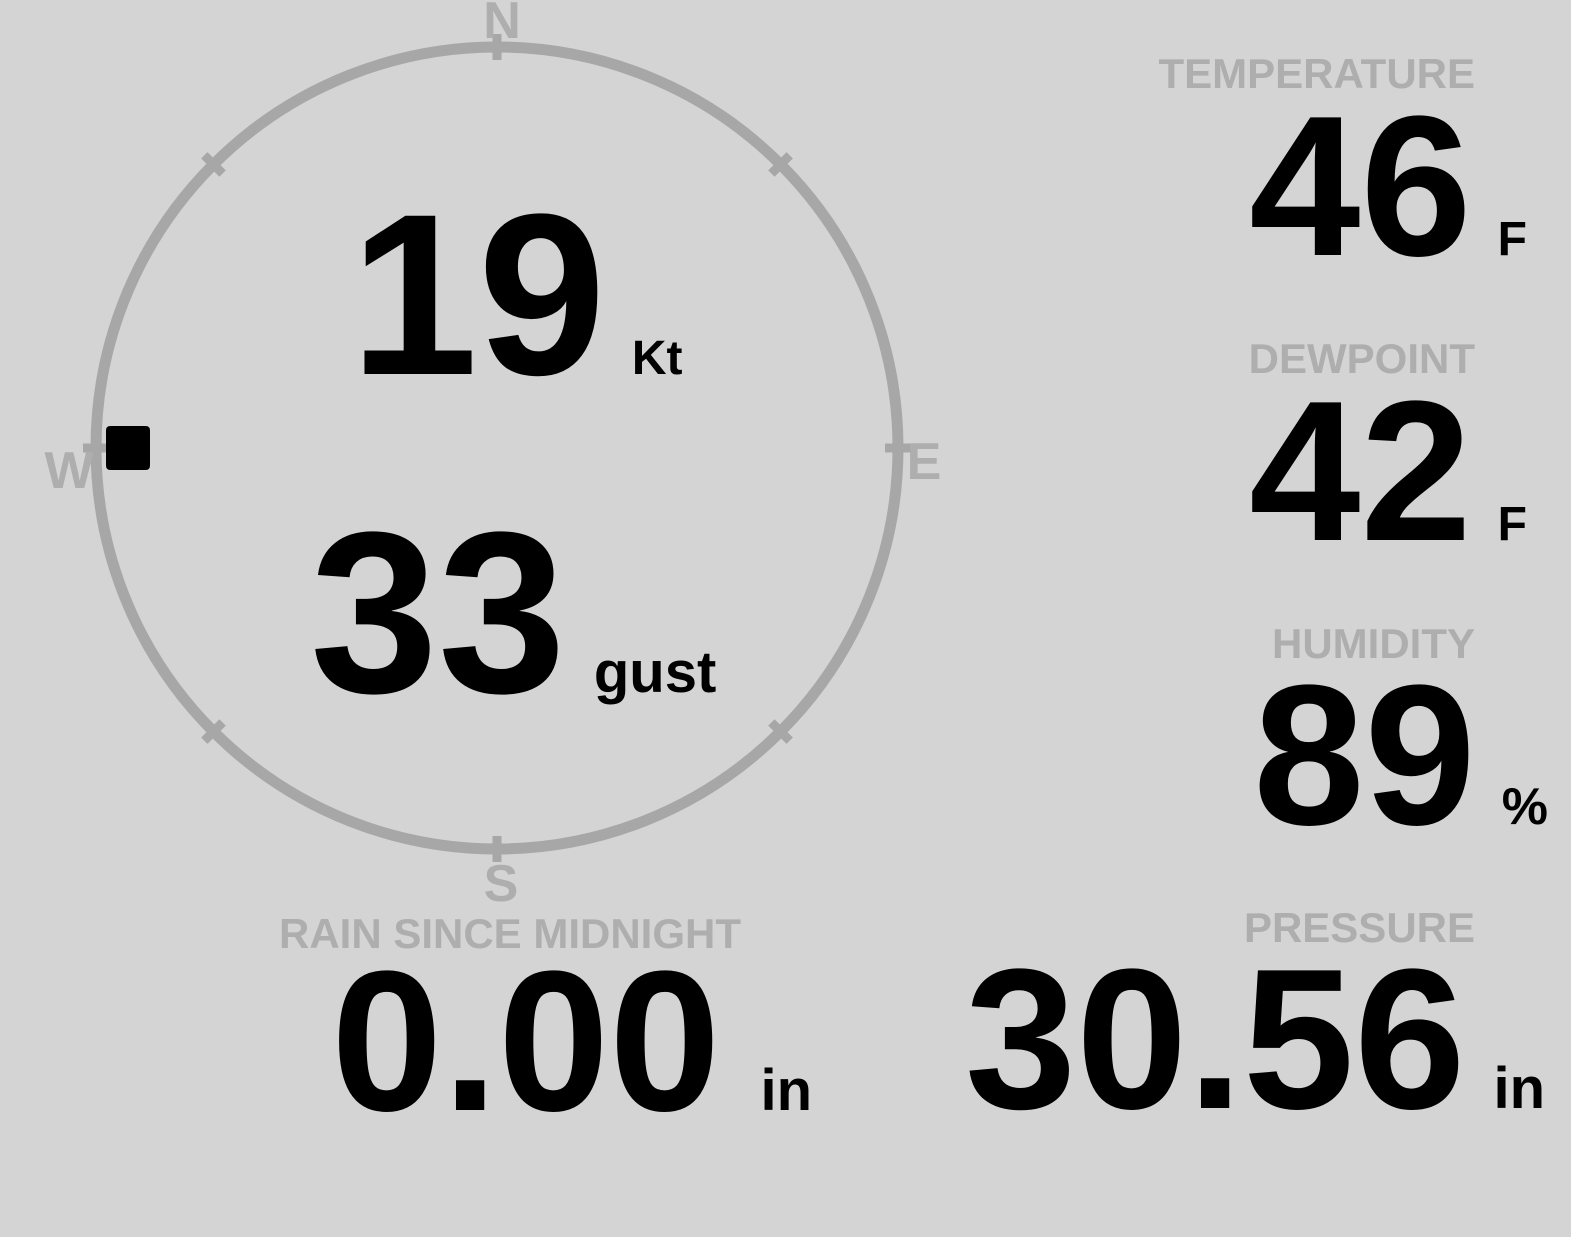 The height and width of the screenshot is (1237, 1571). Describe the element at coordinates (1360, 471) in the screenshot. I see `dewpoint-value: 42` at that location.